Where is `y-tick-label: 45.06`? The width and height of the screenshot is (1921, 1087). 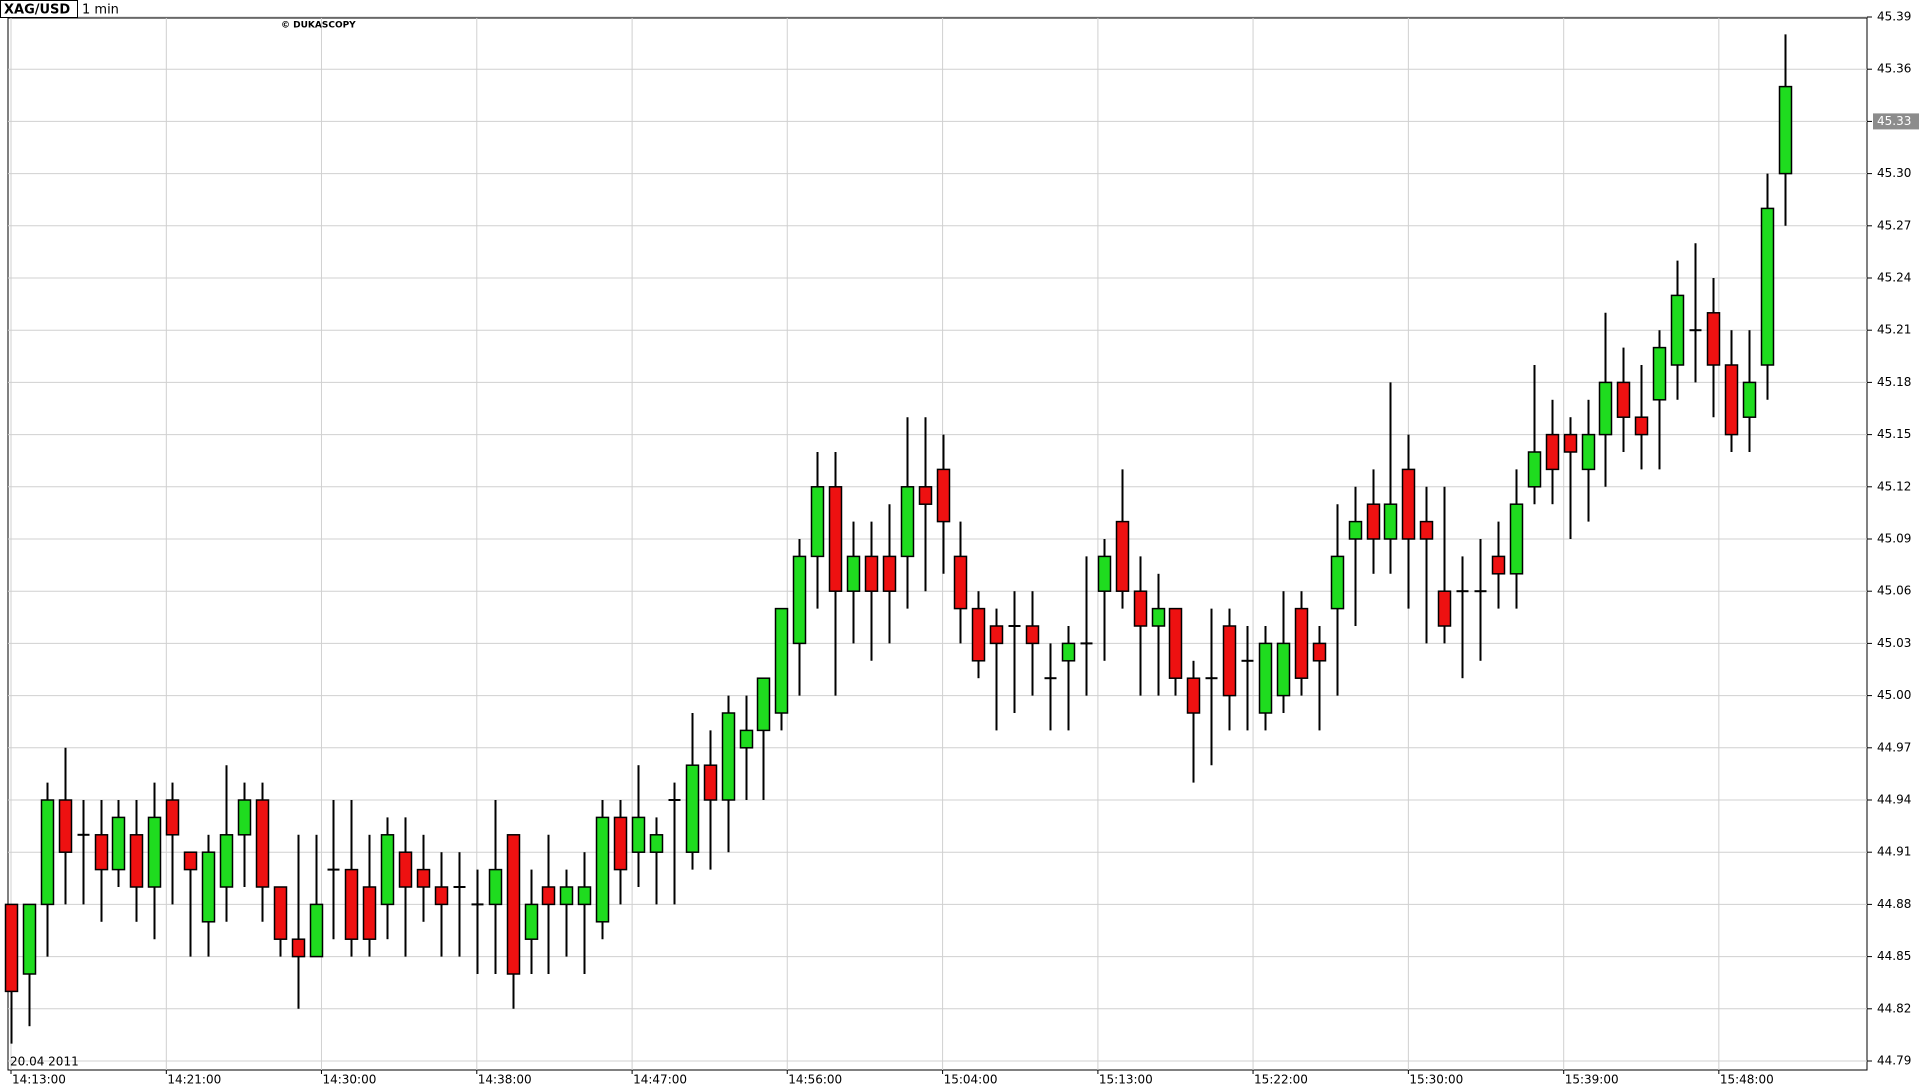 y-tick-label: 45.06 is located at coordinates (1894, 591).